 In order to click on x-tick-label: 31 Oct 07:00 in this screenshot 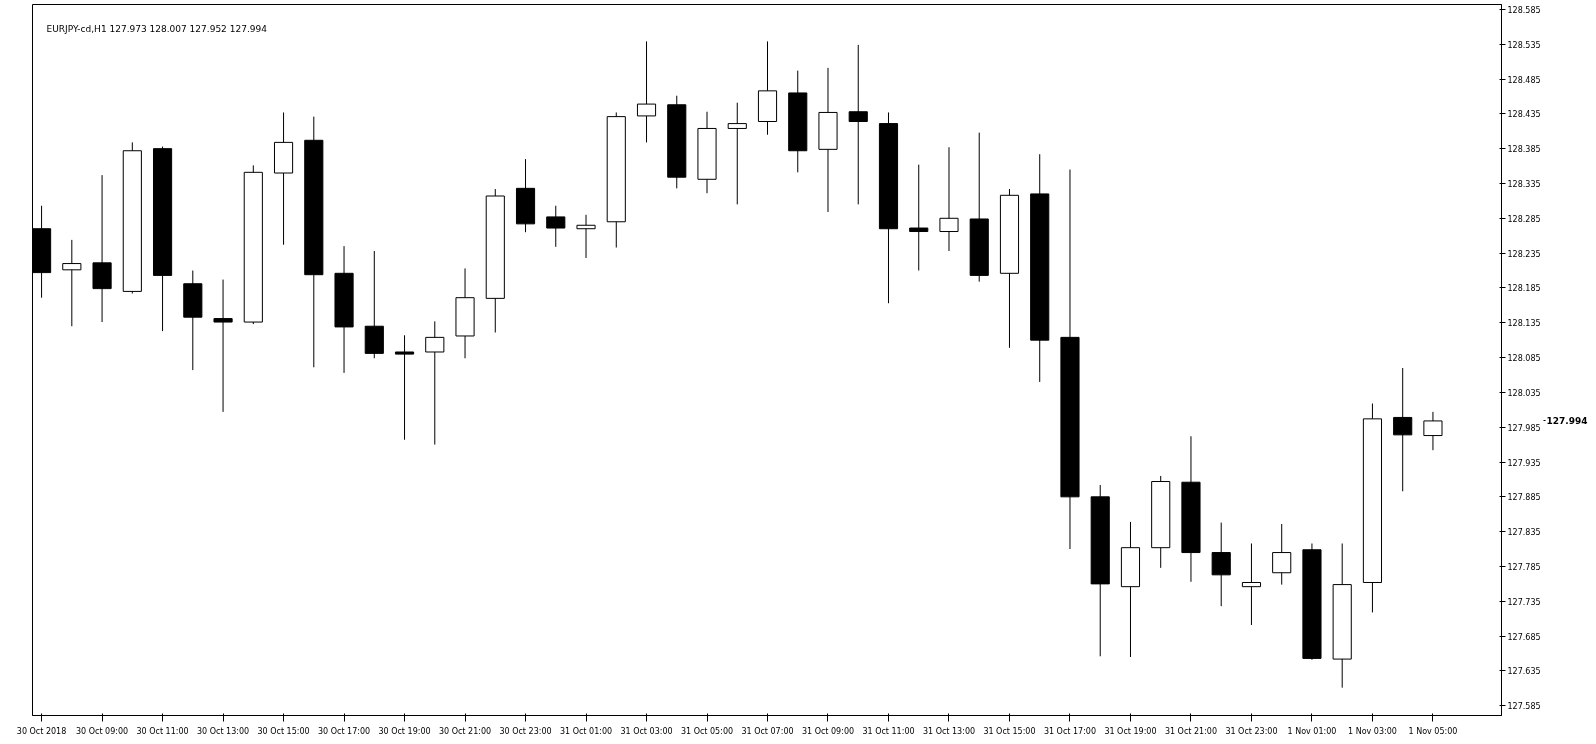, I will do `click(767, 731)`.